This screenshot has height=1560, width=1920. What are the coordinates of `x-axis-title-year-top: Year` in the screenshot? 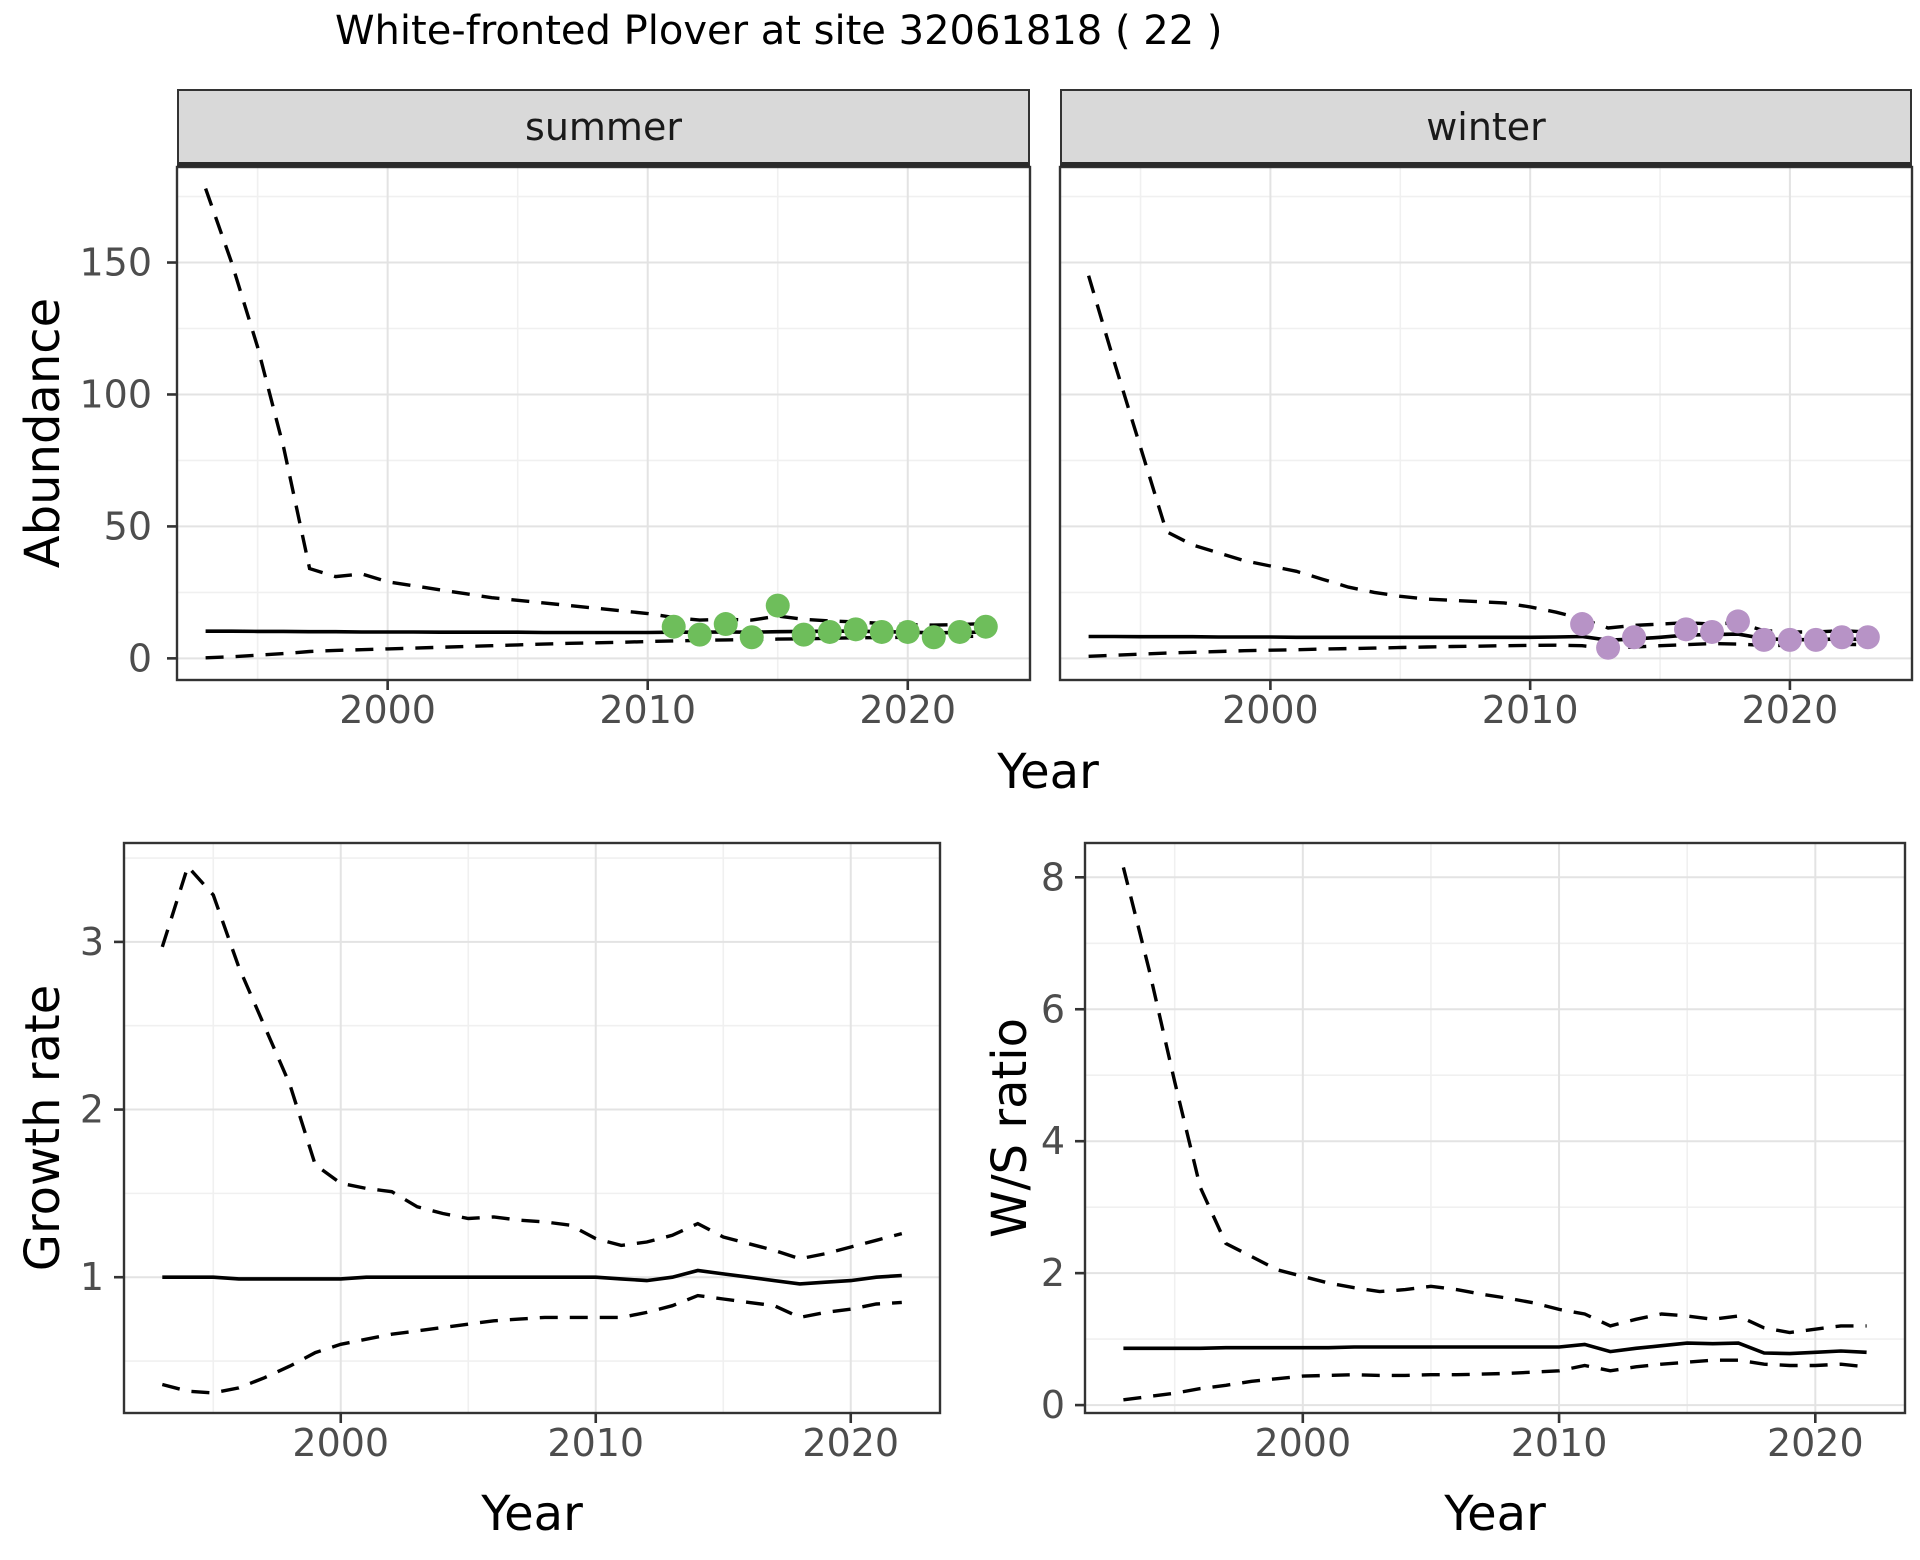 It's located at (1048, 772).